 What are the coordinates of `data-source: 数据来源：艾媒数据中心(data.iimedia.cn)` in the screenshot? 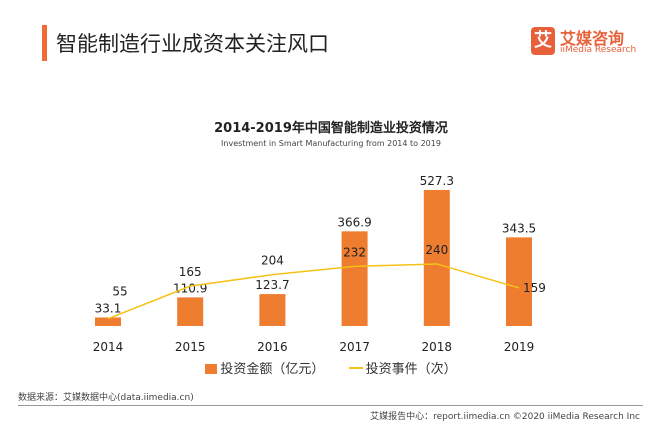 It's located at (106, 398).